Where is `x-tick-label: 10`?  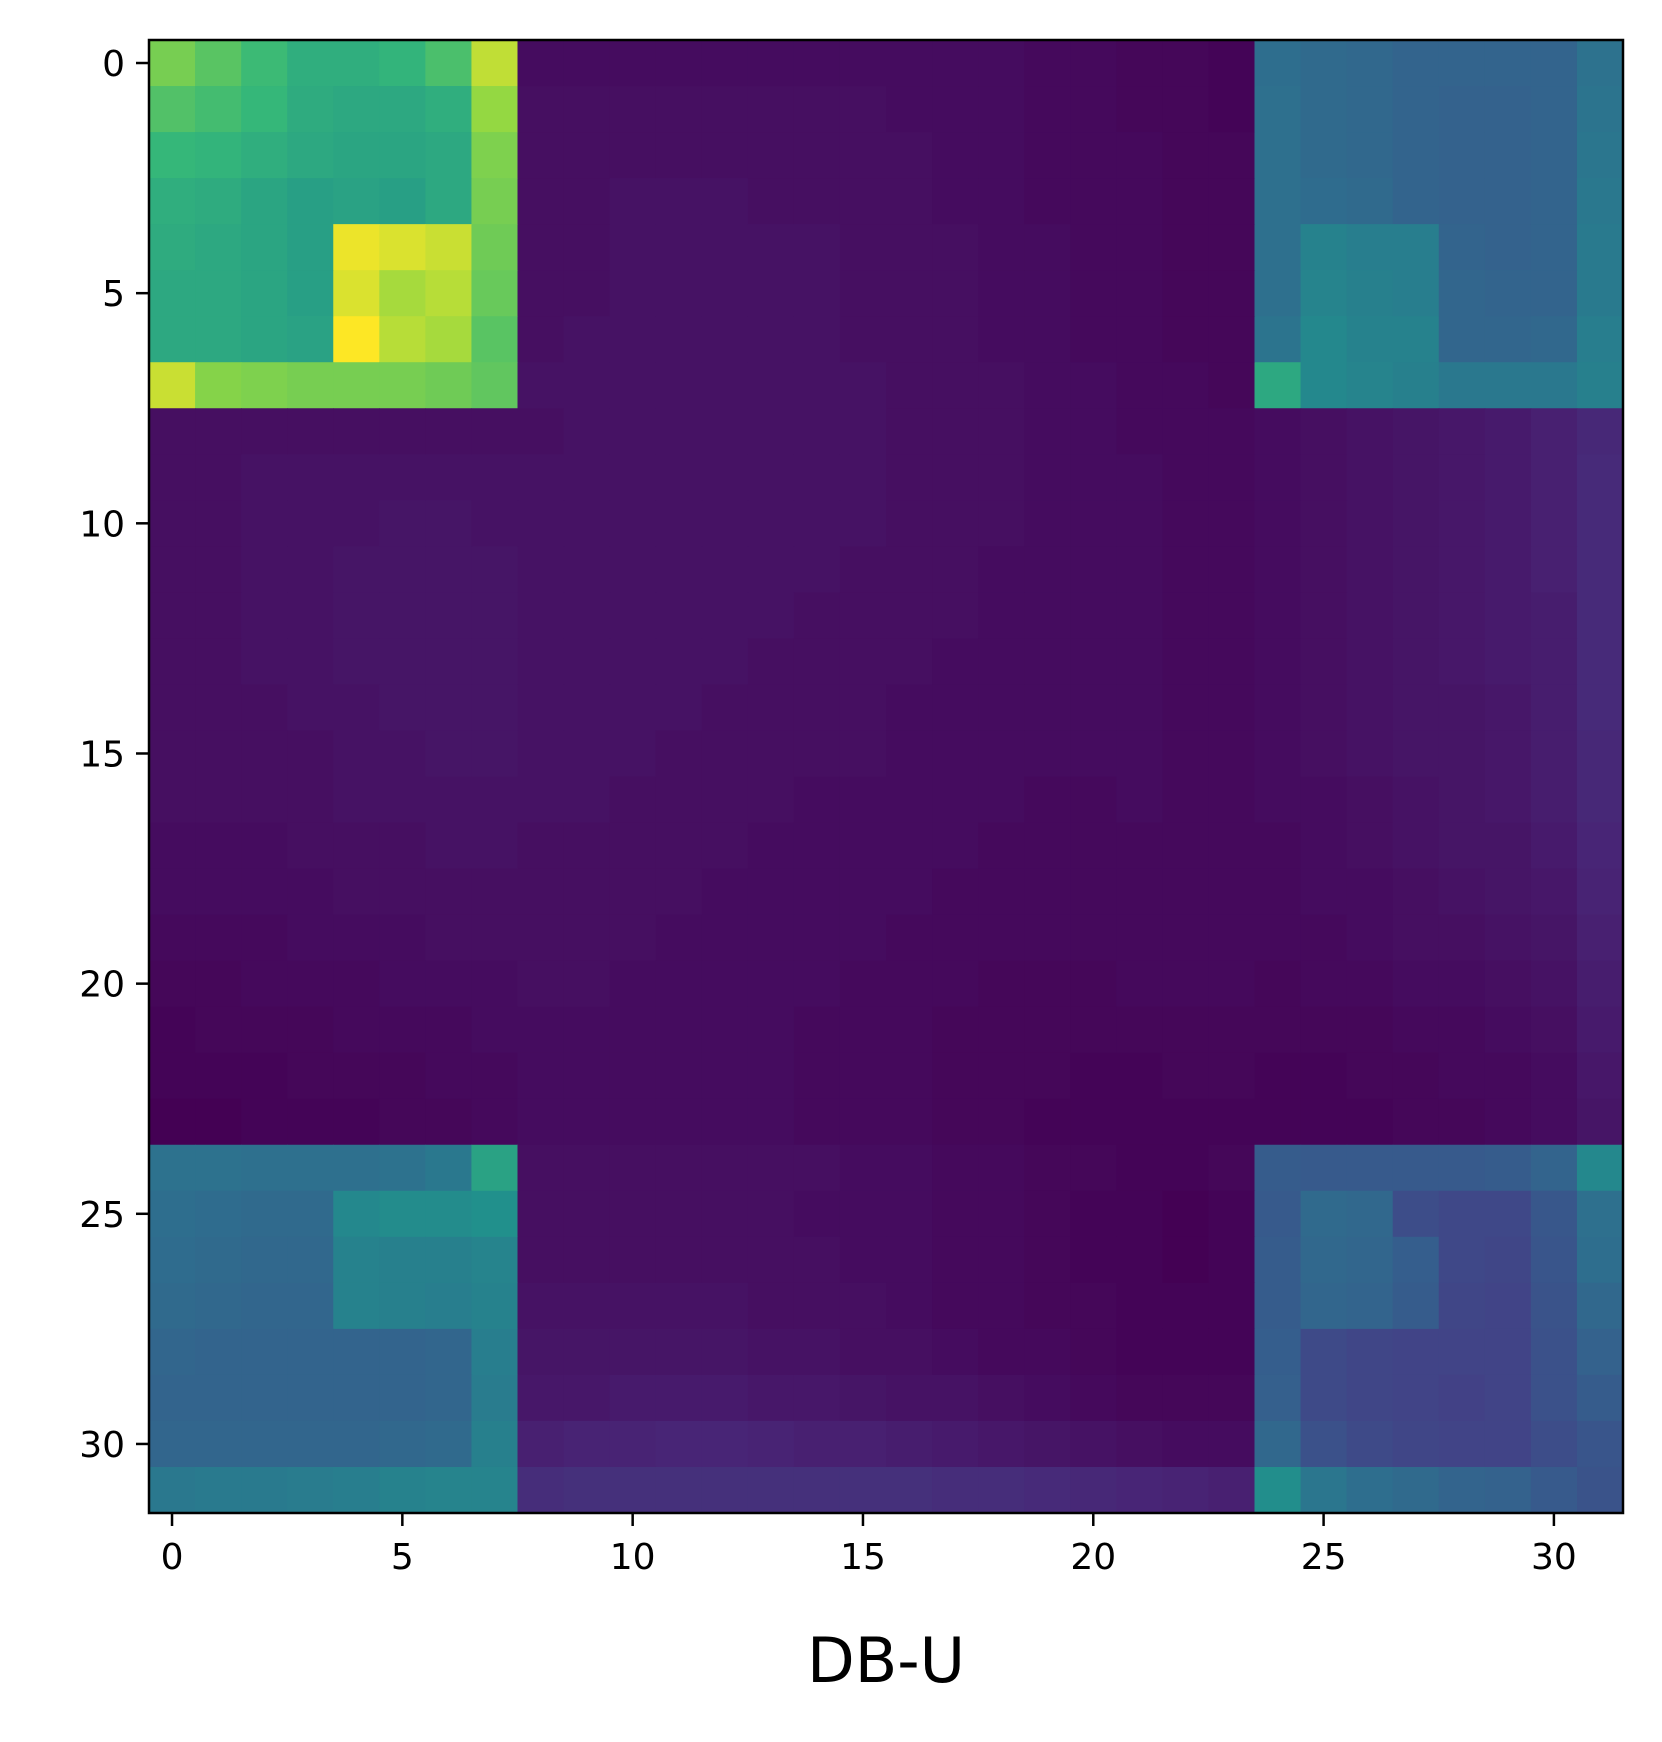 x-tick-label: 10 is located at coordinates (633, 1557).